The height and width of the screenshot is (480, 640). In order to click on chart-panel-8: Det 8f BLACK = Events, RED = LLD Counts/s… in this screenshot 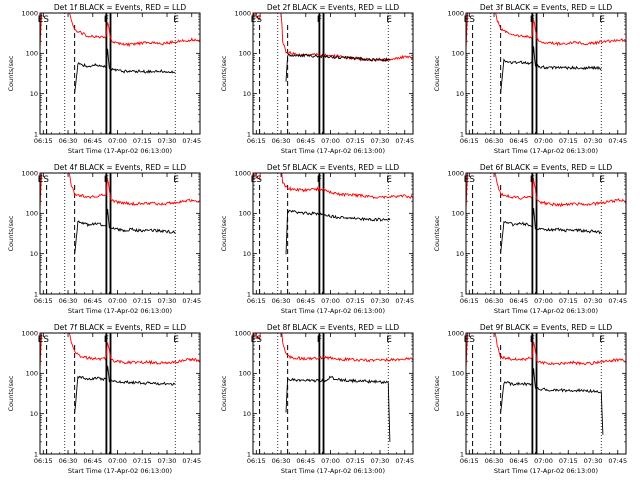, I will do `click(317, 399)`.